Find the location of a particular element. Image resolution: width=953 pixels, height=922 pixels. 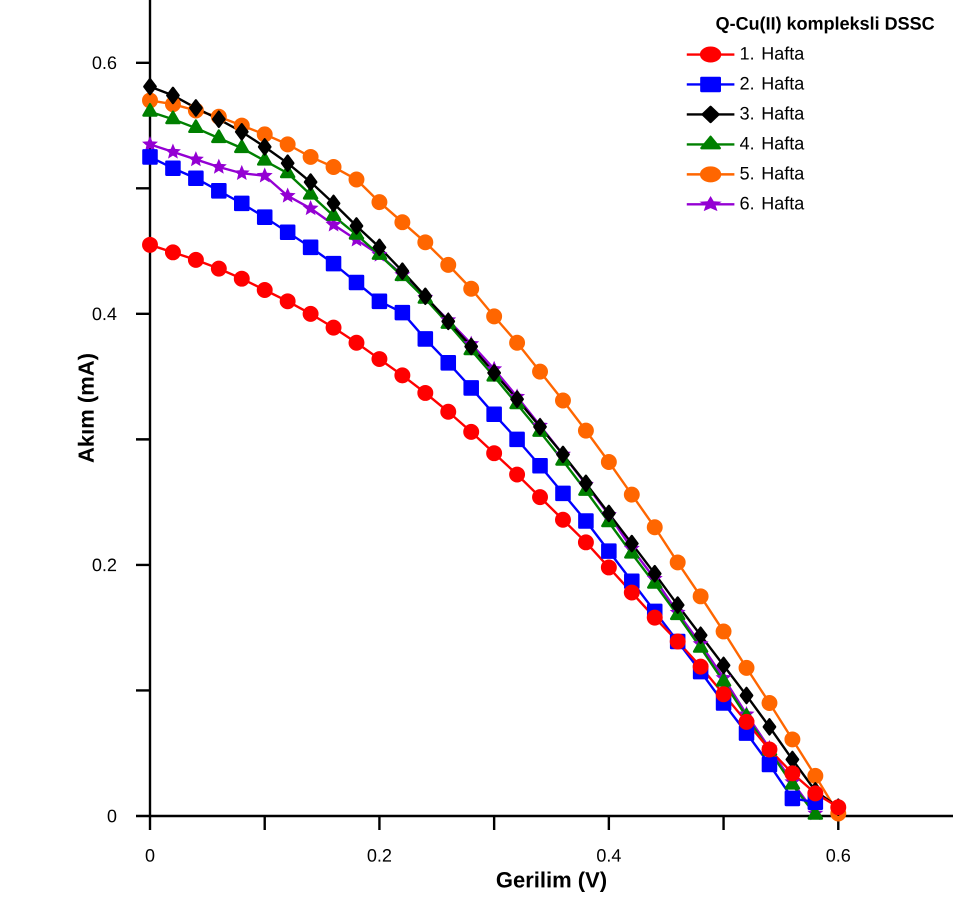

y-axis-title: Akım (mA) is located at coordinates (88, 408).